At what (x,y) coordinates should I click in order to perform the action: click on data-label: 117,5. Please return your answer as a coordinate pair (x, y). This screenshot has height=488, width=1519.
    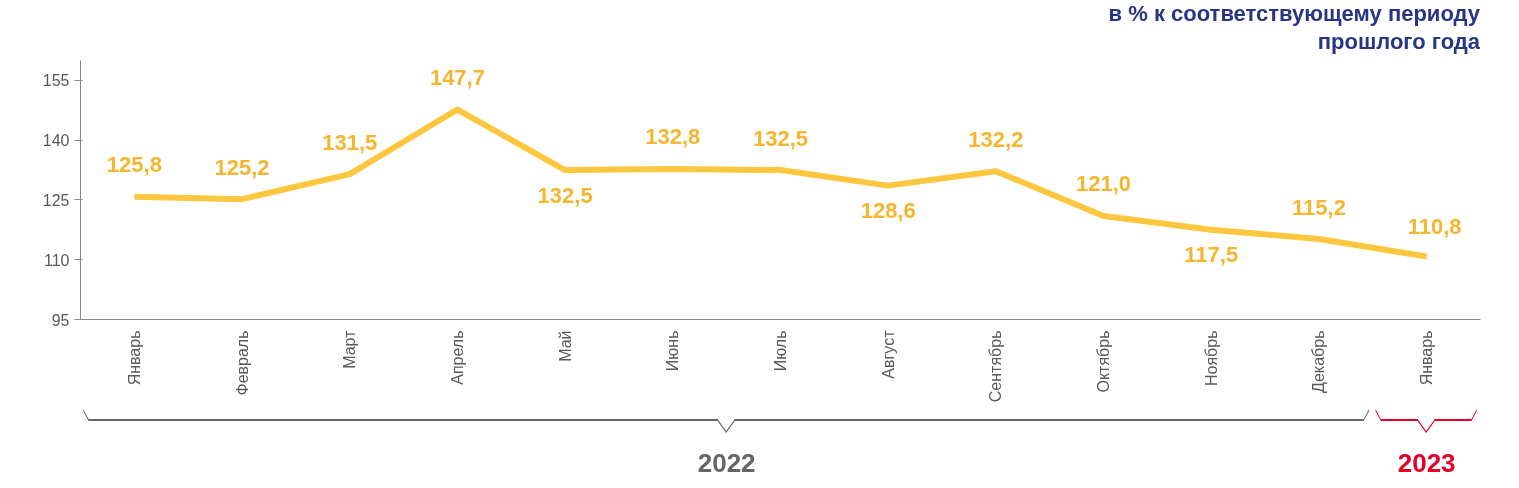
    Looking at the image, I should click on (1211, 255).